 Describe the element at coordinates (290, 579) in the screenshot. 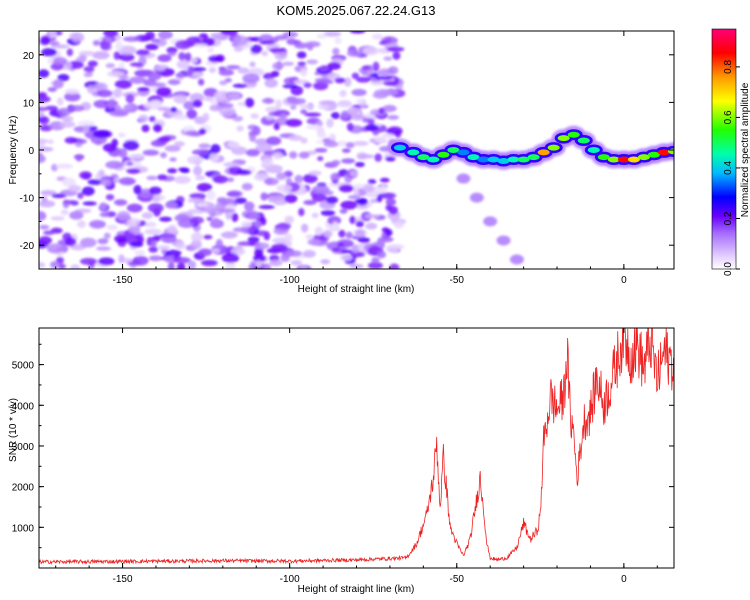

I see `x-tick-label: -100` at that location.